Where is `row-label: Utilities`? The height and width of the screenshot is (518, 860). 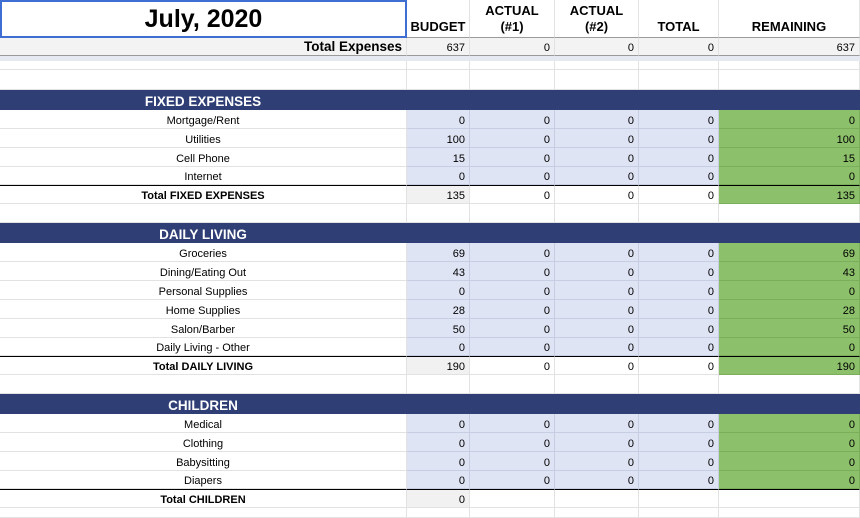
row-label: Utilities is located at coordinates (203, 138).